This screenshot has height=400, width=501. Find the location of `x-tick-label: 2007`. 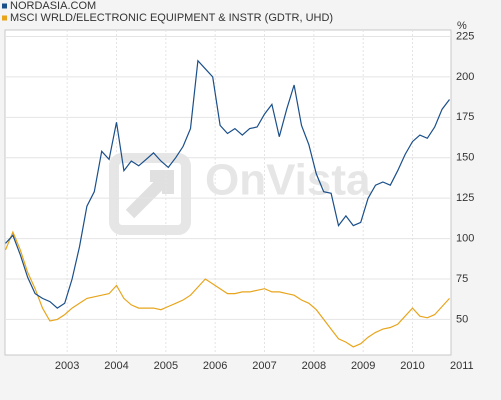

x-tick-label: 2007 is located at coordinates (264, 366).